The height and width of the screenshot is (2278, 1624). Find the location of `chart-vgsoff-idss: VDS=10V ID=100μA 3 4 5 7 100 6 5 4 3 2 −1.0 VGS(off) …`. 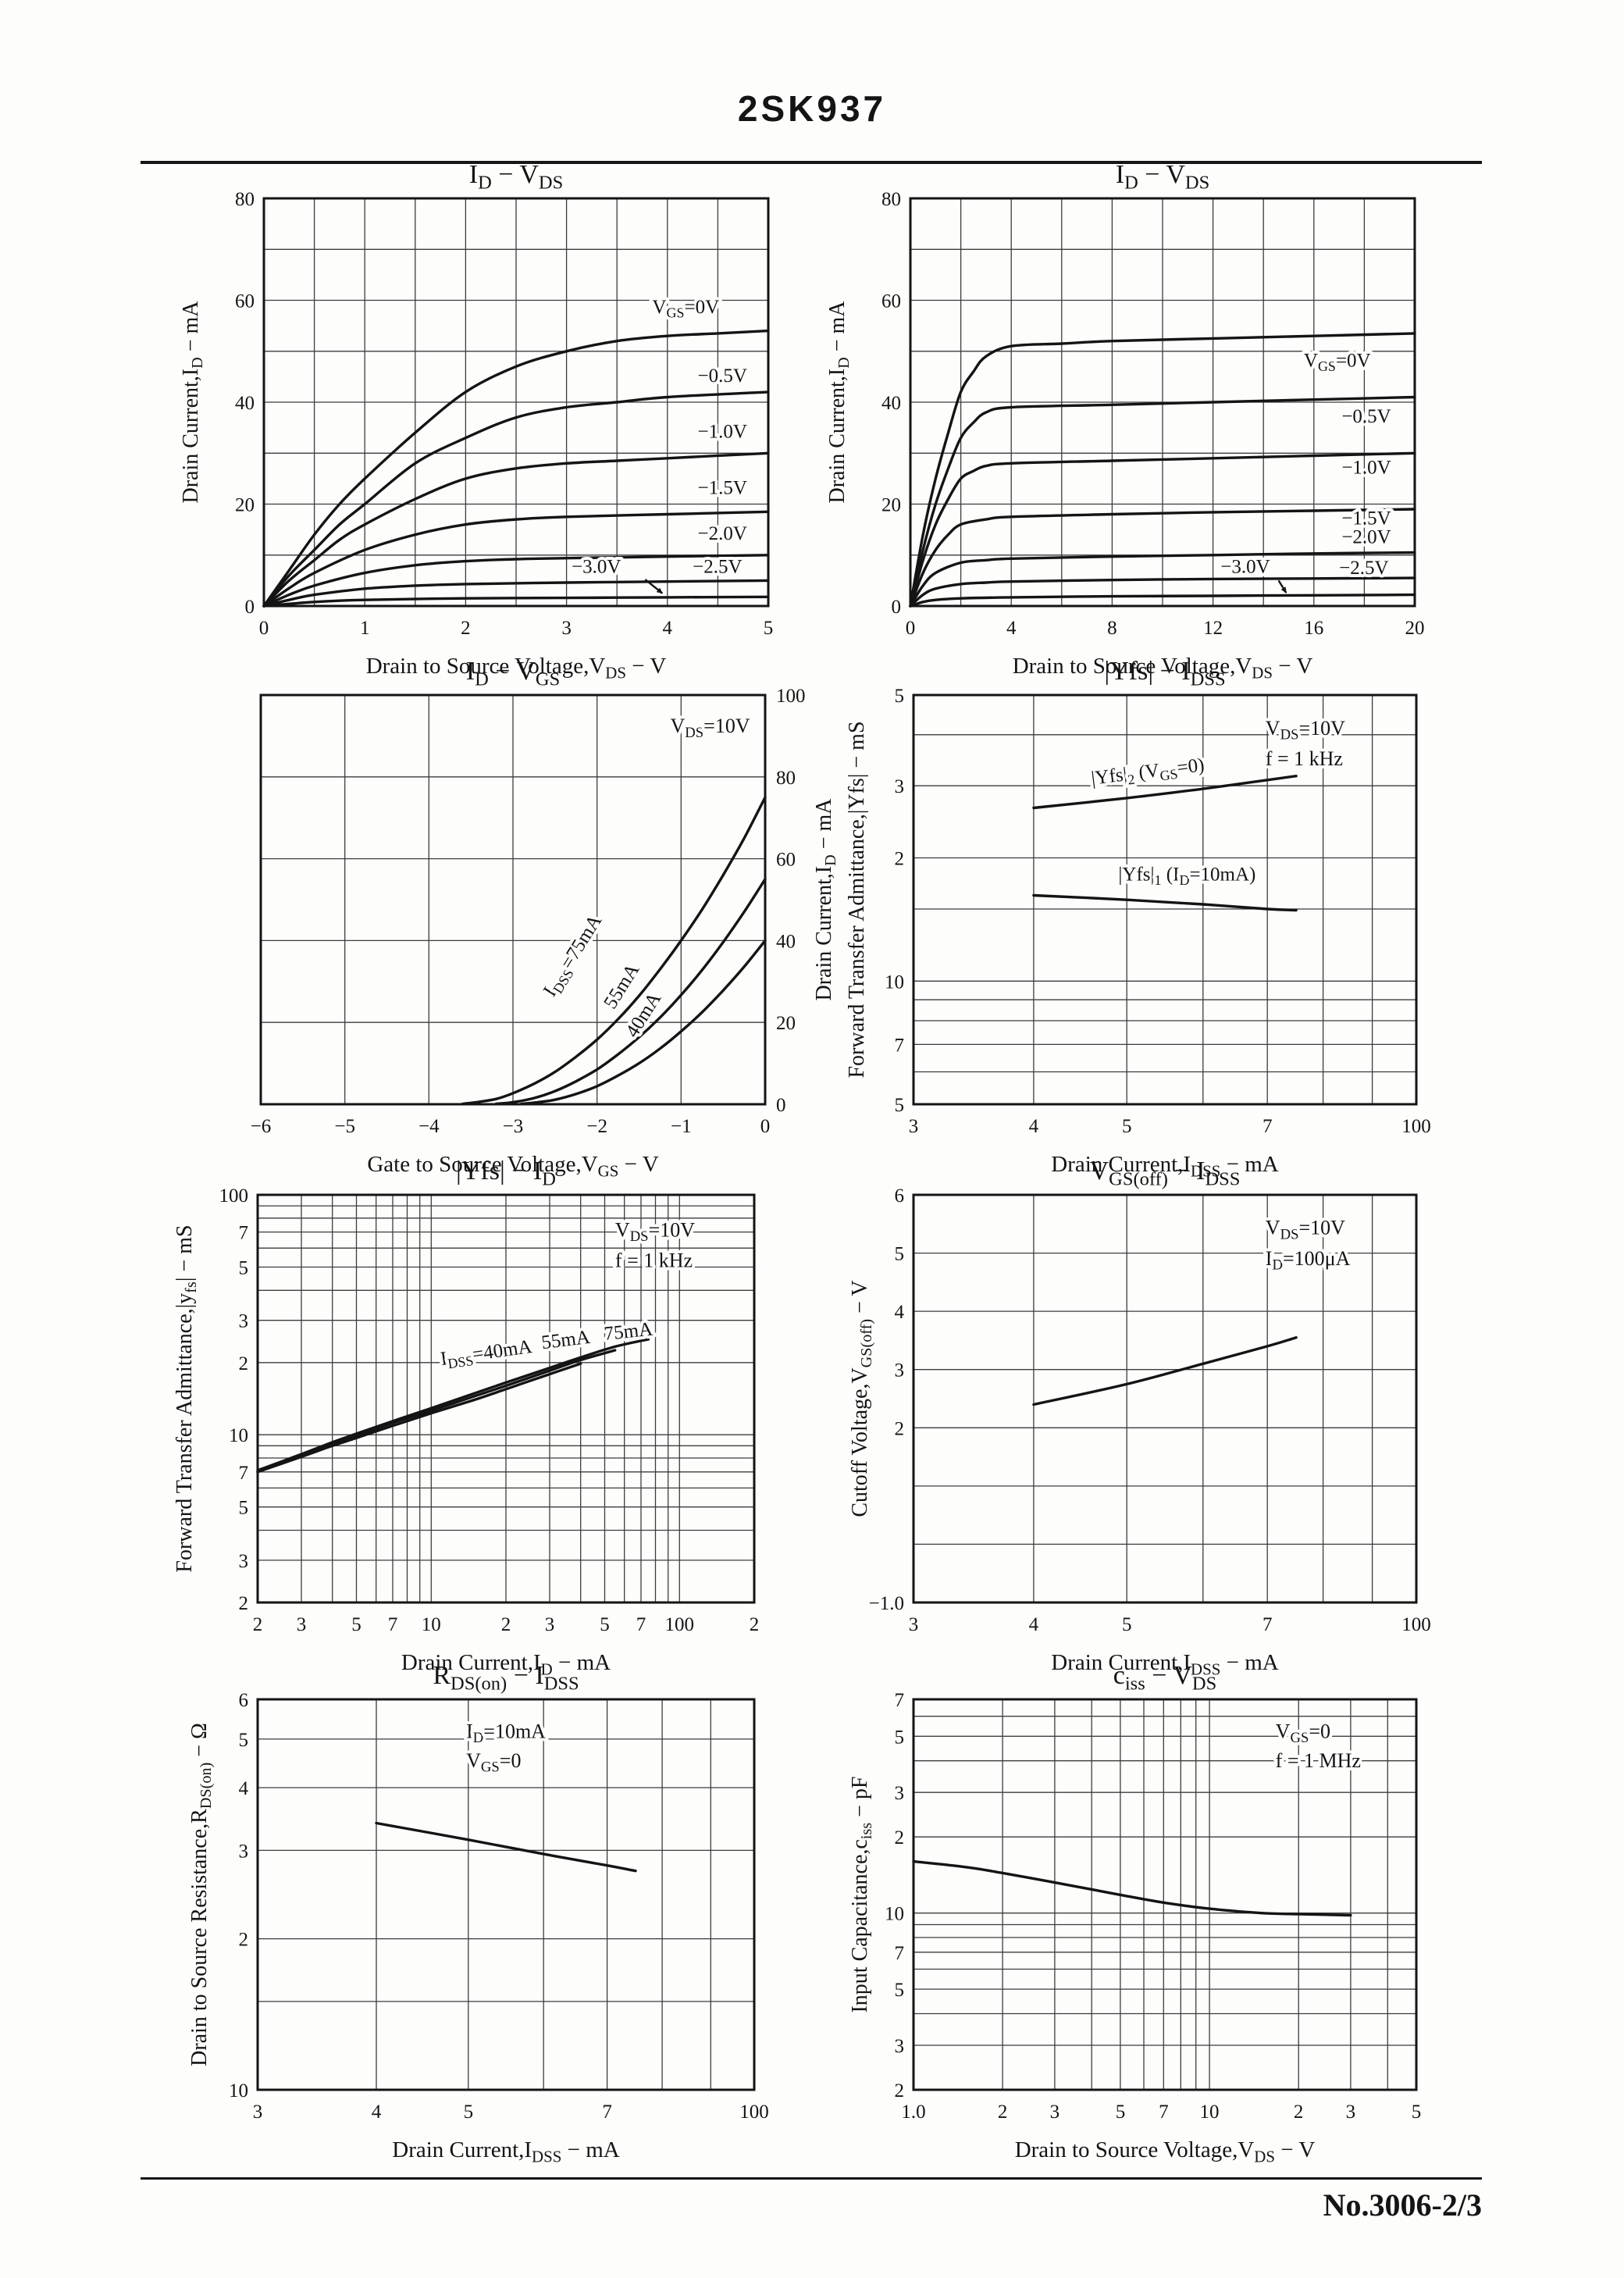

chart-vgsoff-idss: VDS=10V ID=100μA 3 4 5 7 100 6 5 4 3 2 −1.0 VGS(off) … is located at coordinates (1139, 1417).